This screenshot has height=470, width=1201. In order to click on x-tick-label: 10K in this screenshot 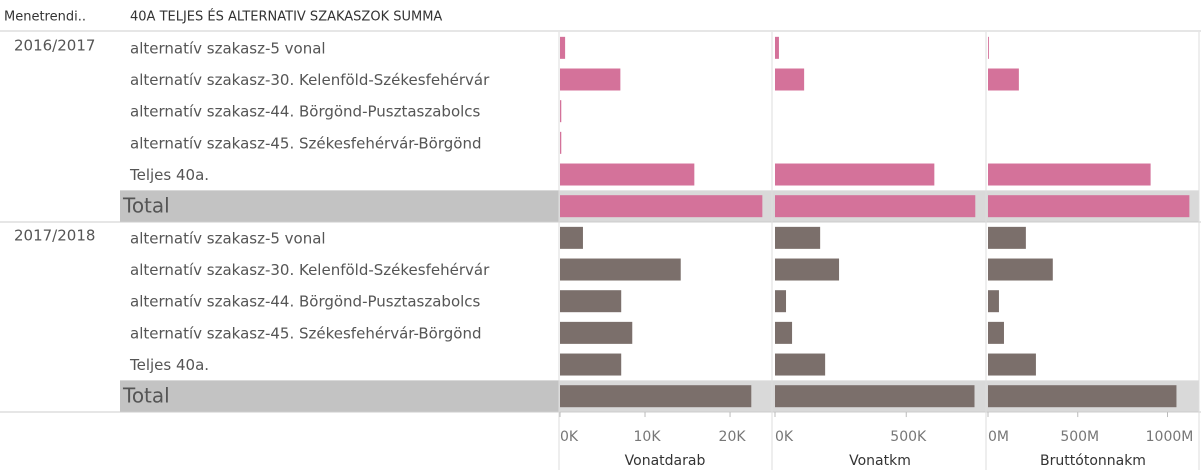, I will do `click(648, 437)`.